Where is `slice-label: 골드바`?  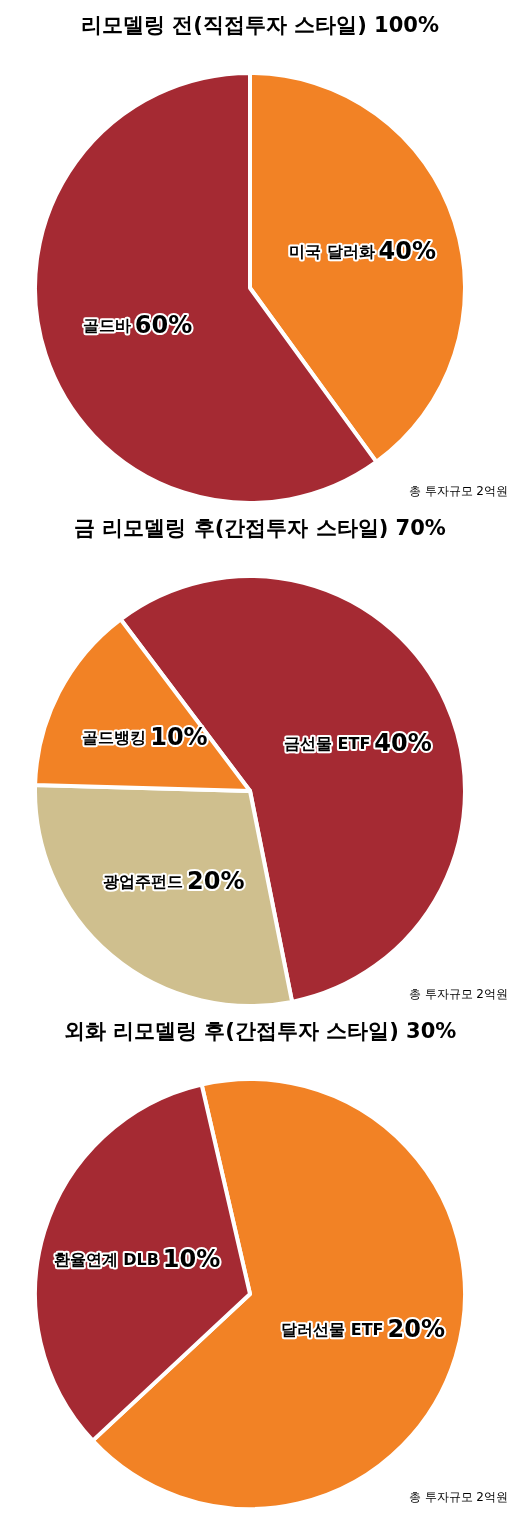 slice-label: 골드바 is located at coordinates (106, 325).